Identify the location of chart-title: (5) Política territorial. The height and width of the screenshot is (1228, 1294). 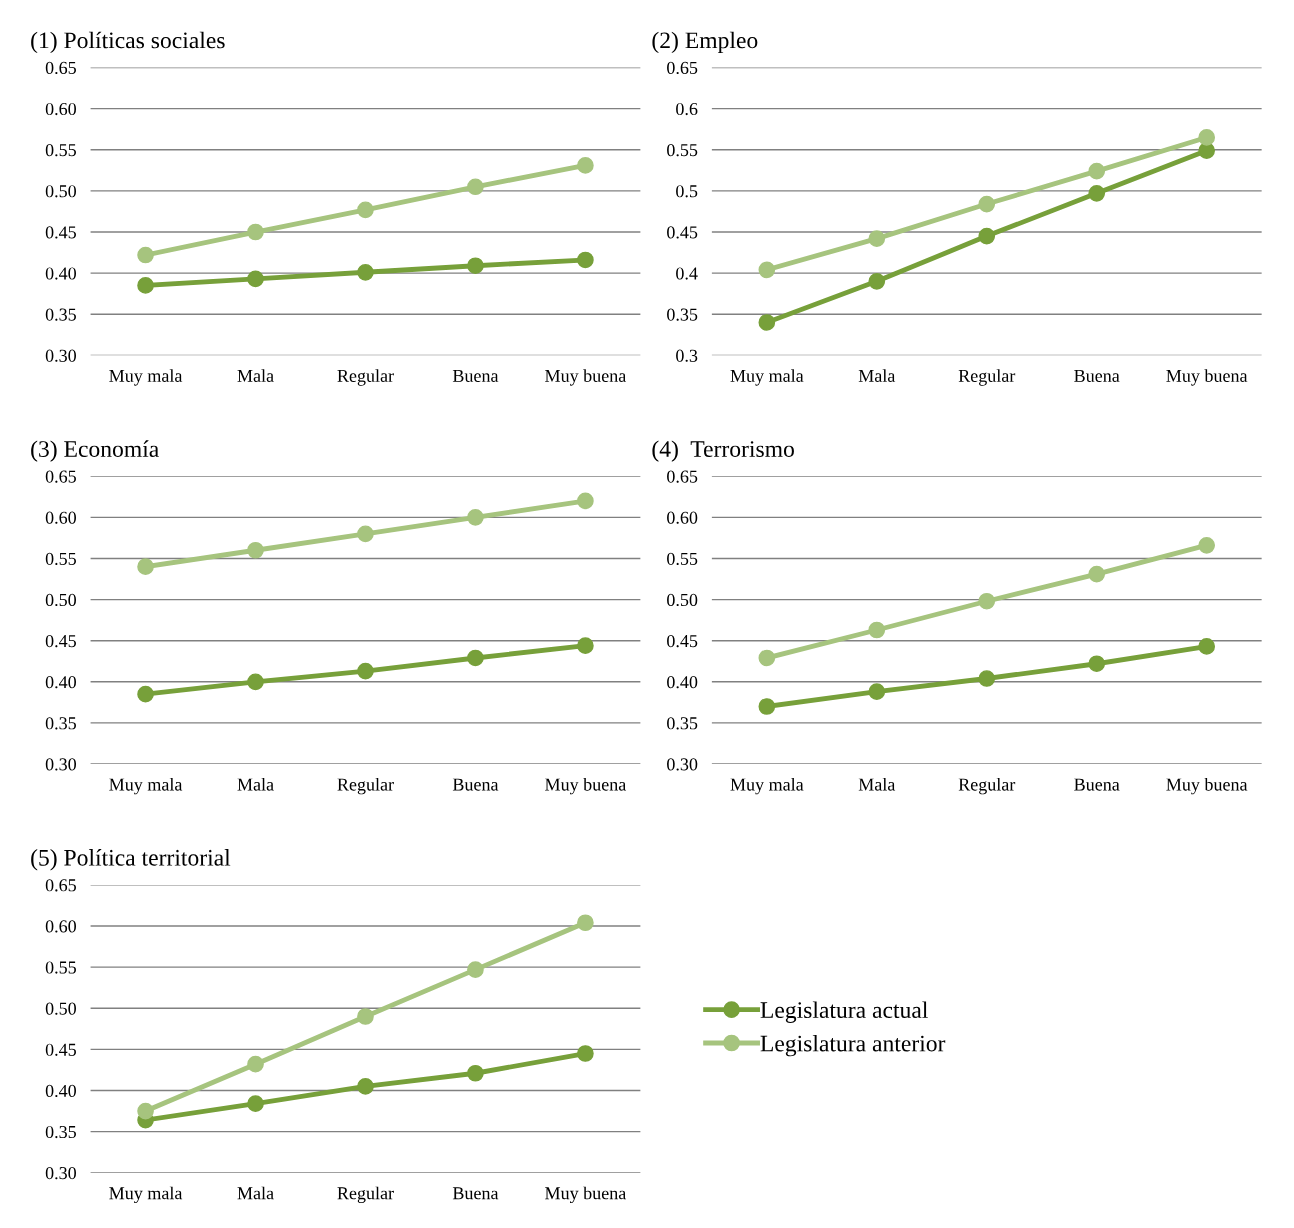
(131, 860).